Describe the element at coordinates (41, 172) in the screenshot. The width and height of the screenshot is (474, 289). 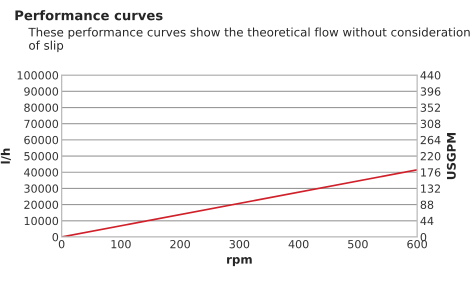
I see `y-tick-label: 40000` at that location.